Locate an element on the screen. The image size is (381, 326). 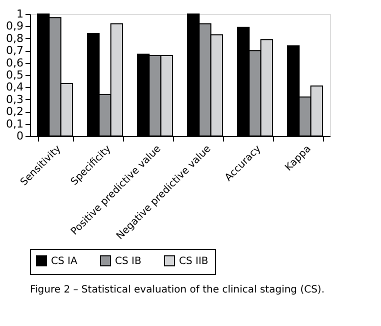
y-tick-label: 0,4 is located at coordinates (15, 87).